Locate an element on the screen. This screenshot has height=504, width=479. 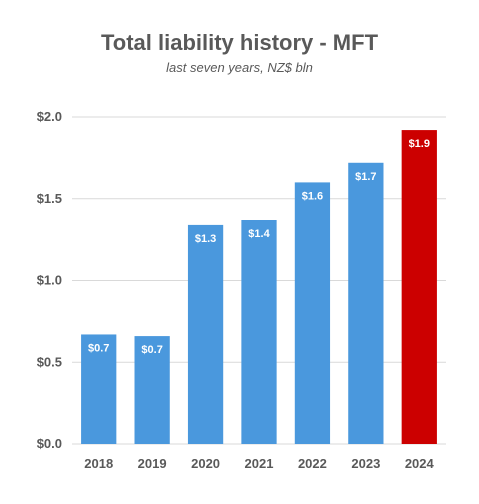
x-tick-label: 2020 is located at coordinates (205, 463).